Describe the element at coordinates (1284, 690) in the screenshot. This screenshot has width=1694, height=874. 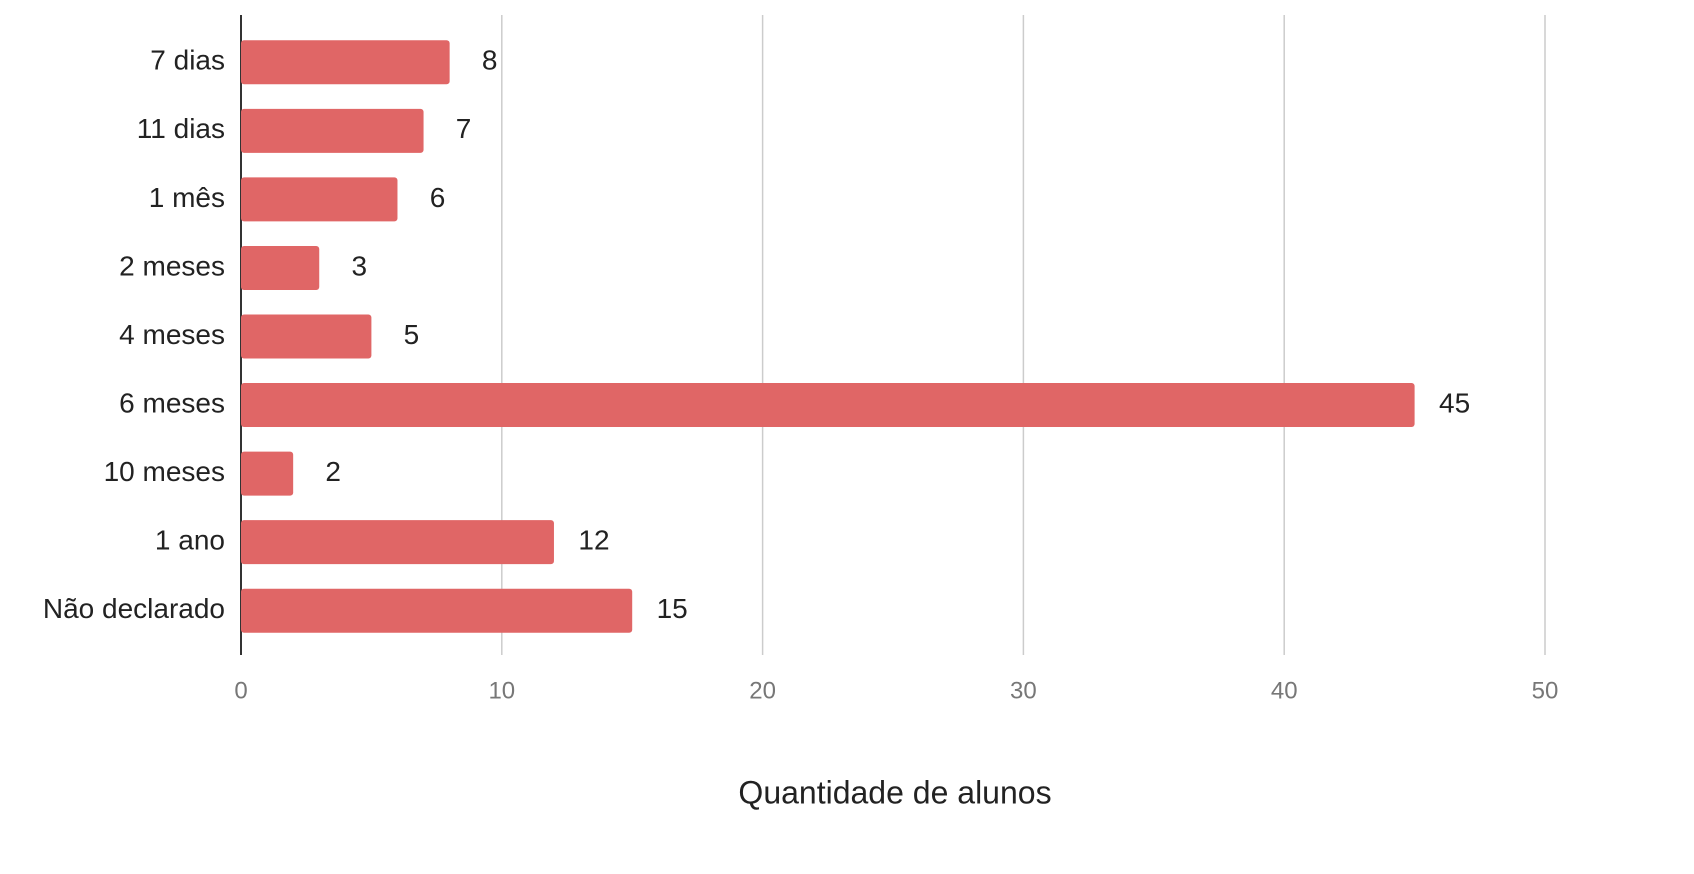
I see `x-tick-label: 40` at that location.